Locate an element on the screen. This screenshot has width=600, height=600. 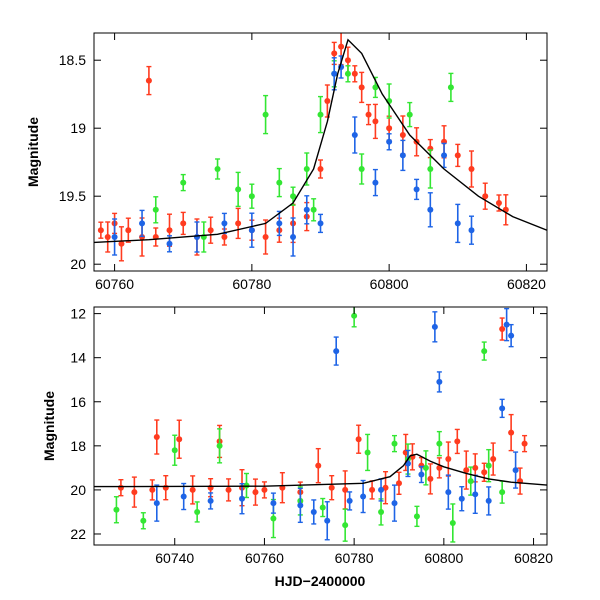
y-tick-label: 22 is located at coordinates (78, 534).